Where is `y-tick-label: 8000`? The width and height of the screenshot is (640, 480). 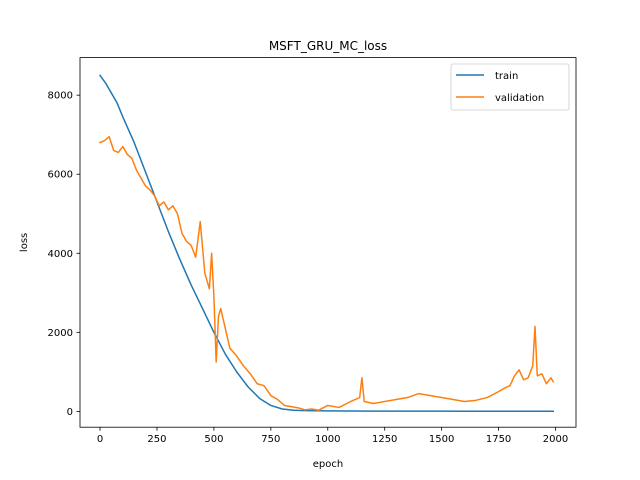 y-tick-label: 8000 is located at coordinates (60, 96).